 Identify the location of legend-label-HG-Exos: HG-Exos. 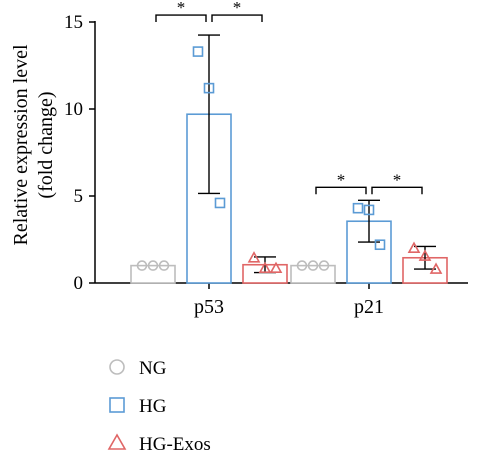
(175, 444).